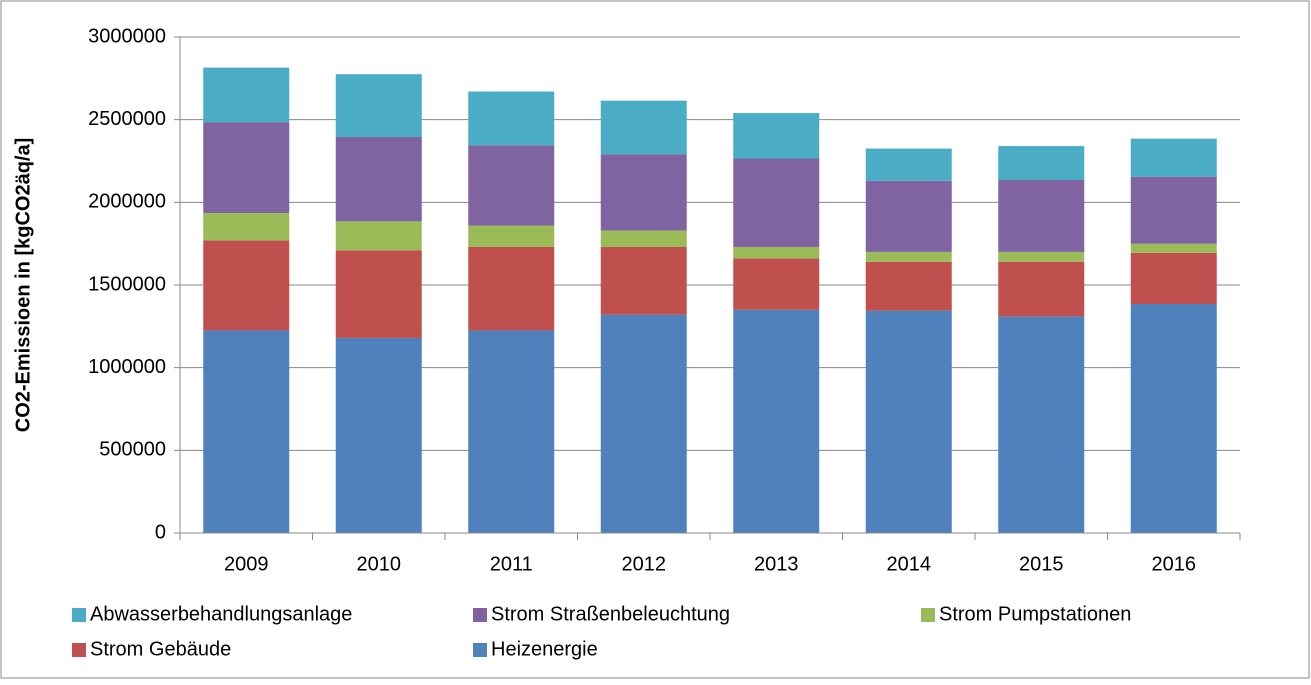 Image resolution: width=1311 pixels, height=685 pixels. What do you see at coordinates (909, 564) in the screenshot?
I see `x-tick-label: 2014` at bounding box center [909, 564].